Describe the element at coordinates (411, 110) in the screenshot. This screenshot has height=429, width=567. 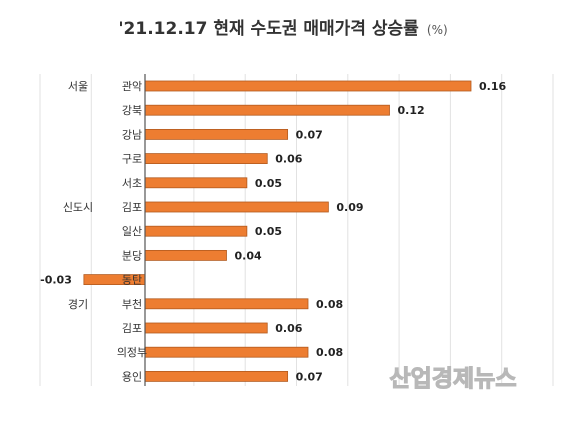
I see `data-label: 0.12` at that location.